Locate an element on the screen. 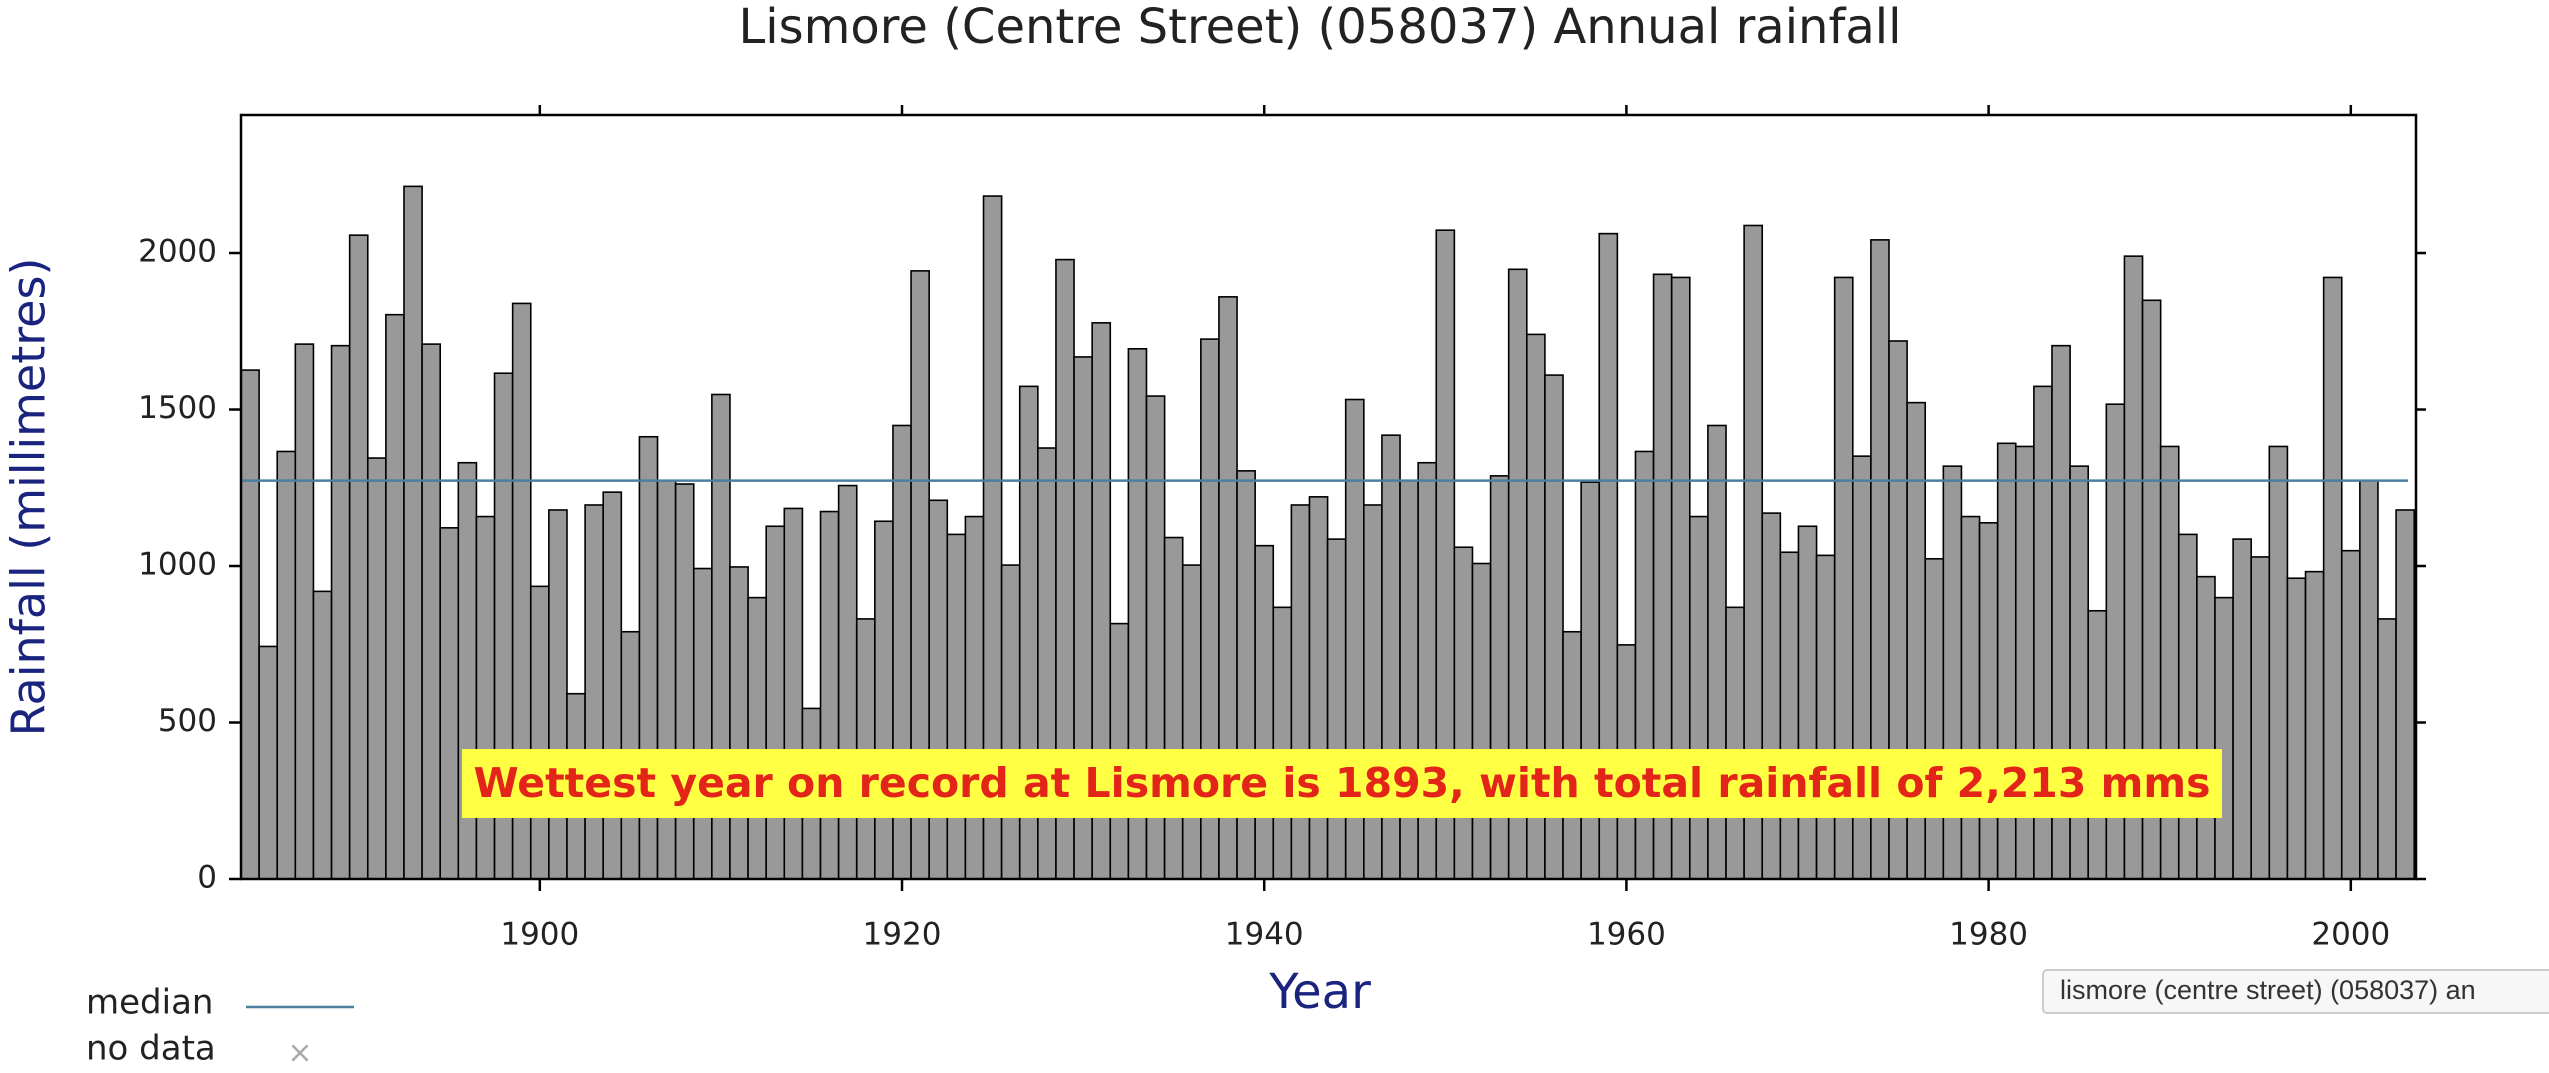  y-tick-label: 0 is located at coordinates (207, 878).